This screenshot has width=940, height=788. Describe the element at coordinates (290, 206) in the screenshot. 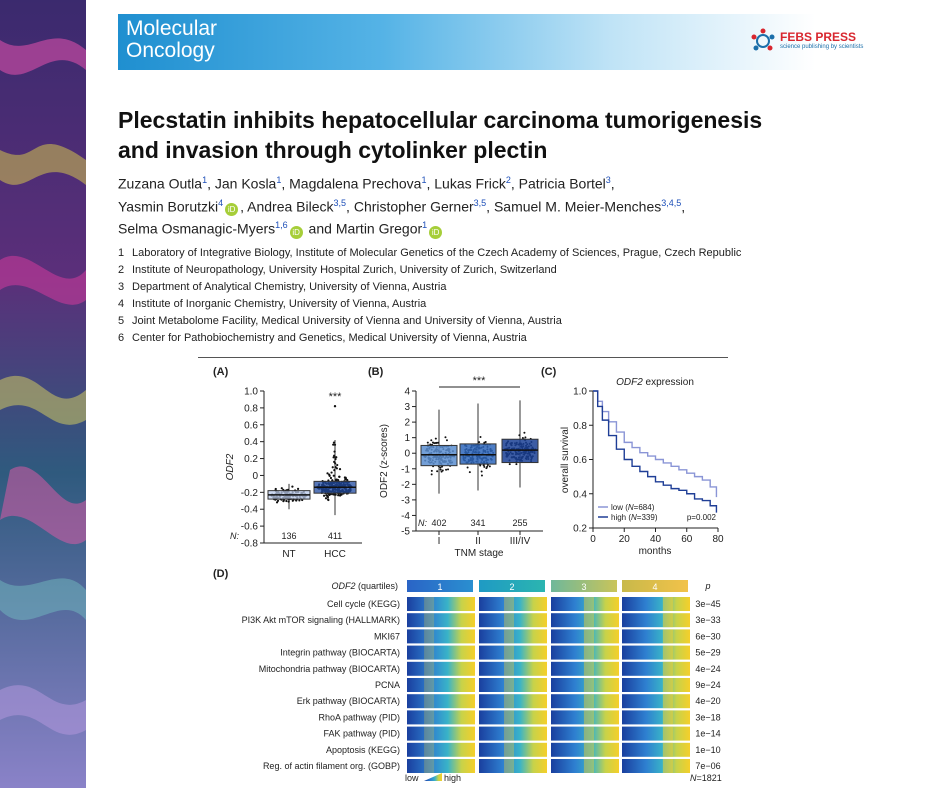

I see `author-name: Andrea Bileck` at that location.